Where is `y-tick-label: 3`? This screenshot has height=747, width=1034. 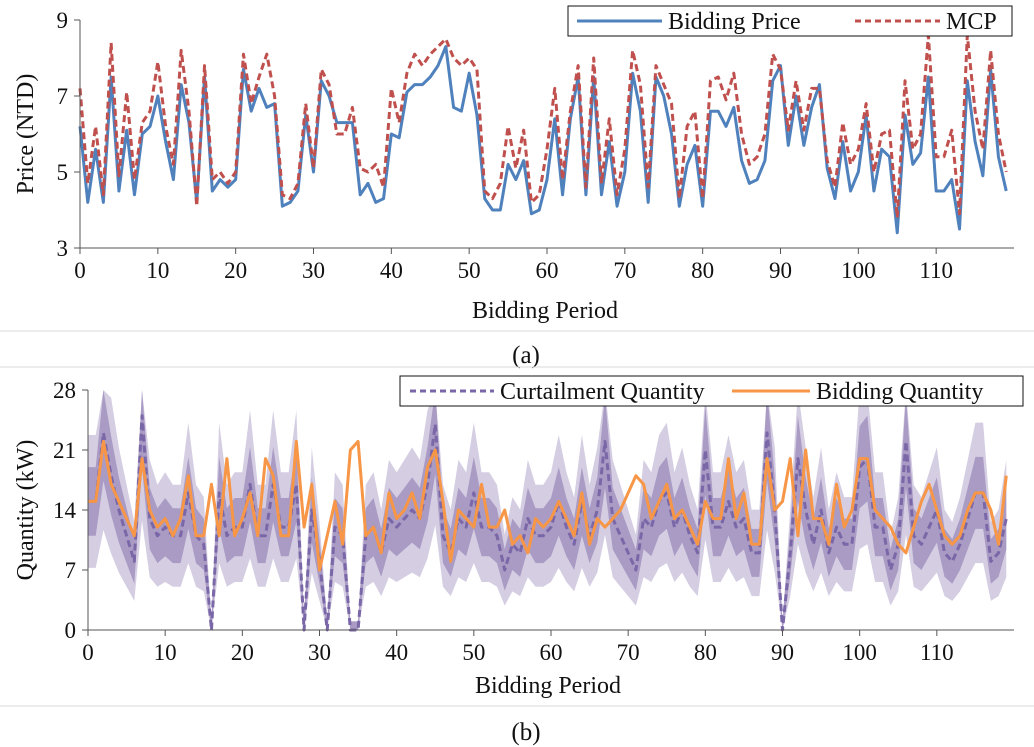 y-tick-label: 3 is located at coordinates (63, 248).